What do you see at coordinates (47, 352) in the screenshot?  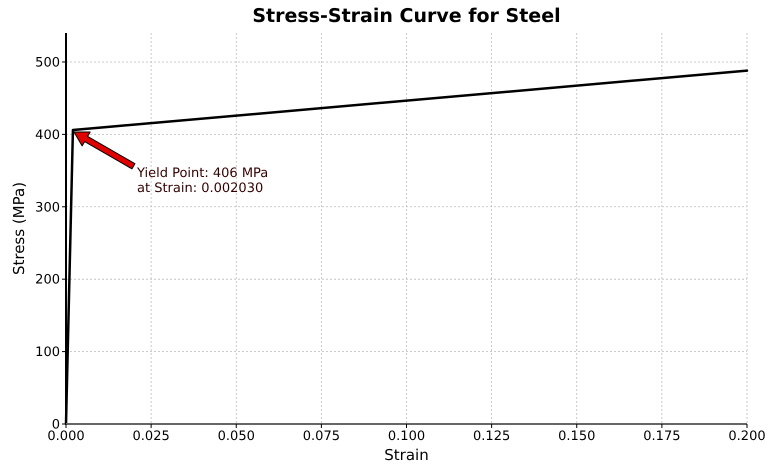 I see `y-tick-label: 100` at bounding box center [47, 352].